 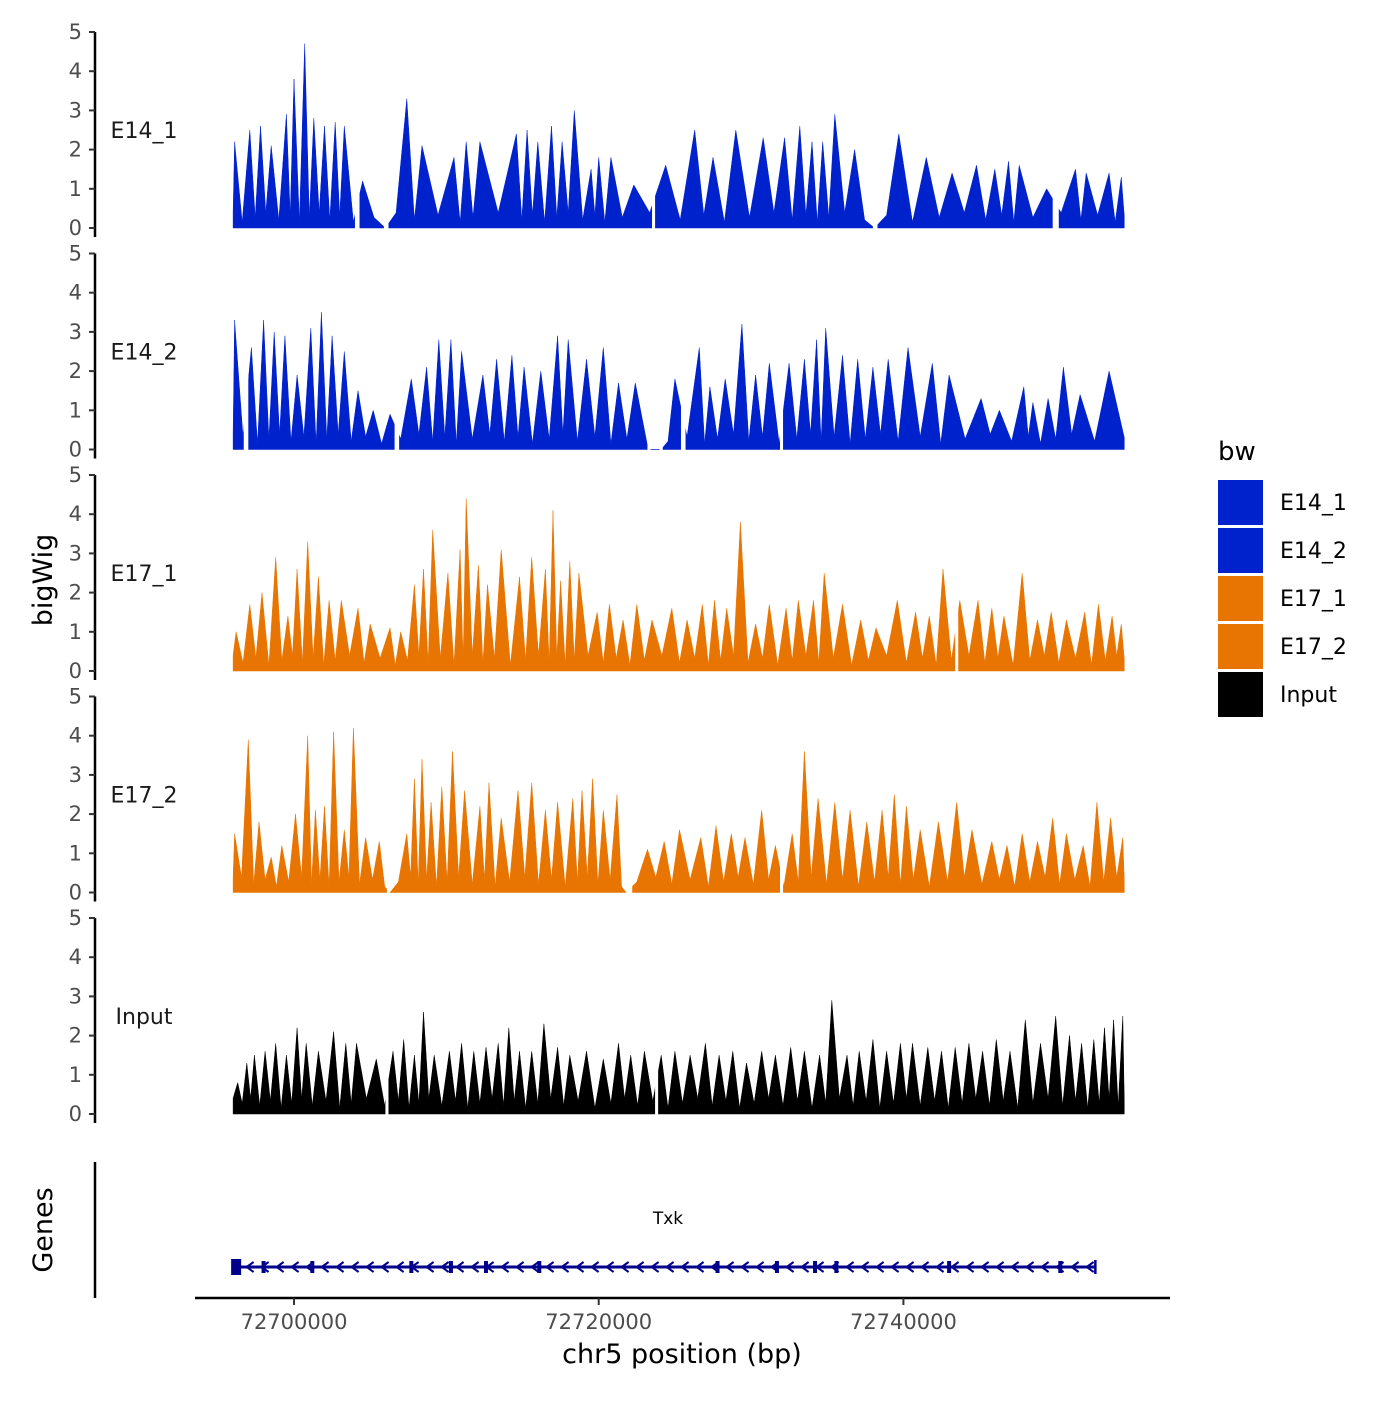 I want to click on legend-items: E14_1 E14_2 E17_1 E17_2 Input, so click(x=1282, y=598).